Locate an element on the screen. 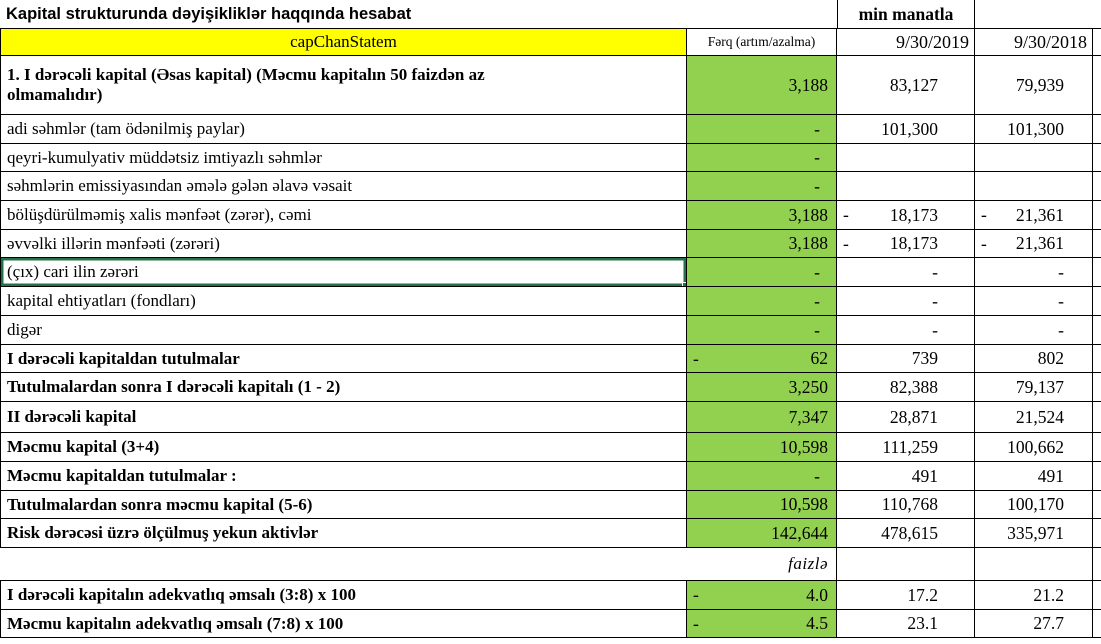  row-label-cell: Tutulmalardan sonra məcmu kapital (5-6) is located at coordinates (344, 504).